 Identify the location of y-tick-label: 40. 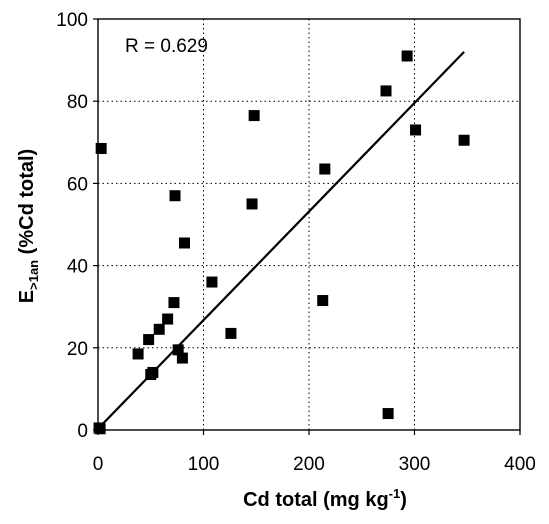
(77, 267).